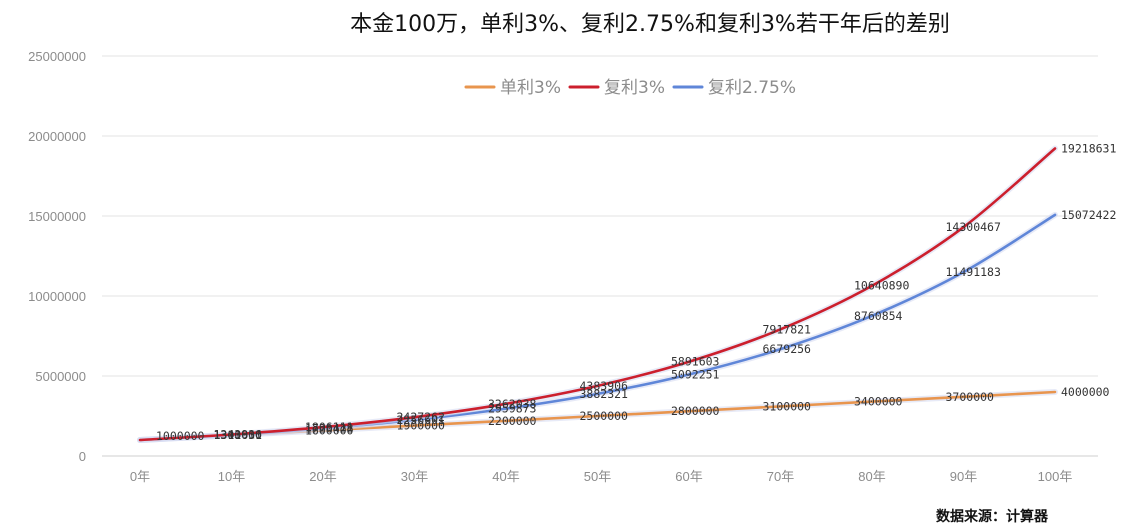 This screenshot has width=1126, height=530. What do you see at coordinates (695, 375) in the screenshot?
I see `data-label: 5092251` at bounding box center [695, 375].